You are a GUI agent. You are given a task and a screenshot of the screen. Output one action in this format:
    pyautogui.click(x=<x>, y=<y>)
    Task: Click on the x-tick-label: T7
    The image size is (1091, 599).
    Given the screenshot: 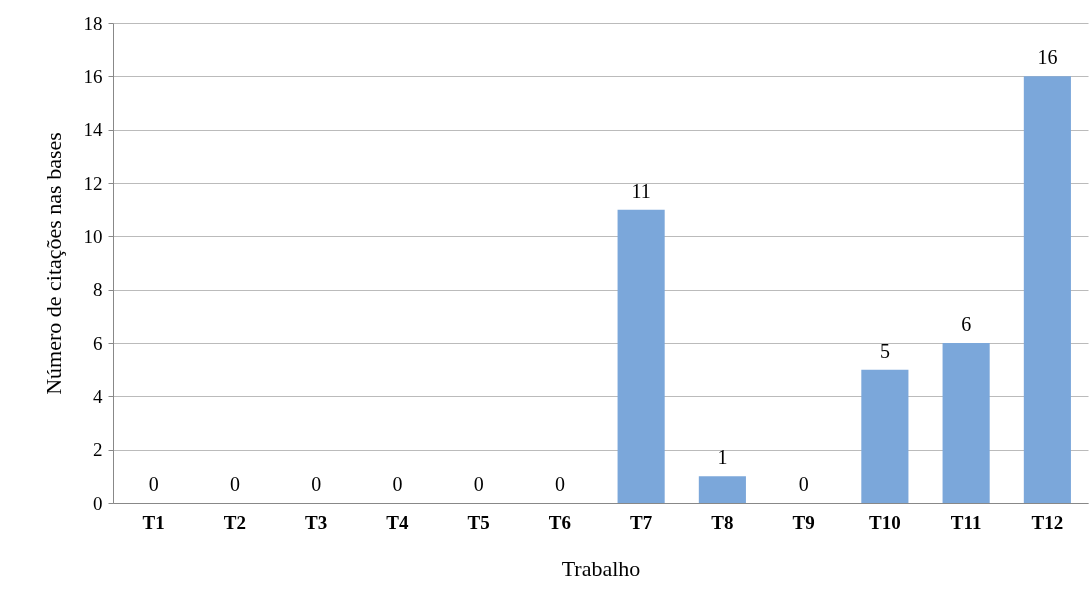 What is the action you would take?
    pyautogui.click(x=641, y=522)
    